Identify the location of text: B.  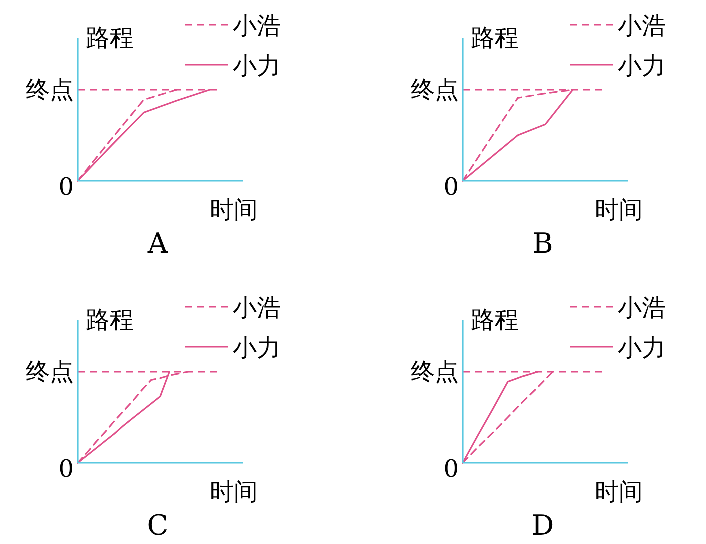
(543, 243).